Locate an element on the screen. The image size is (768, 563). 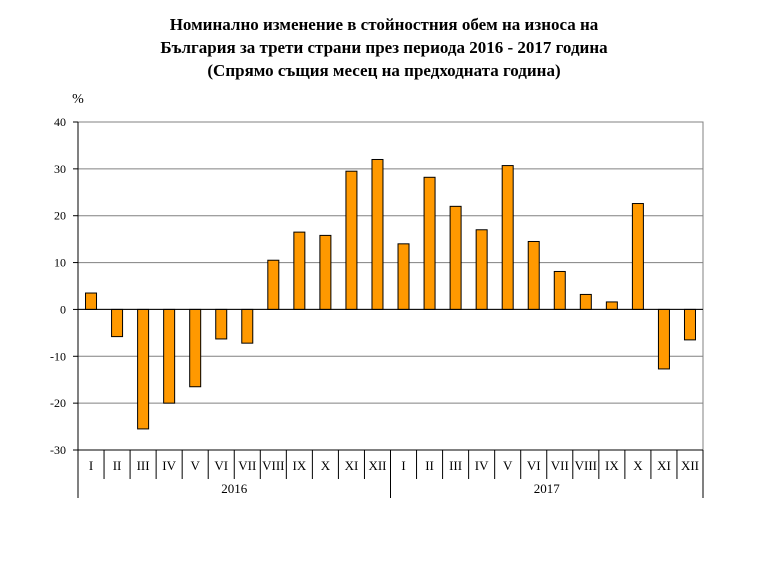
y-tick-label: 10 is located at coordinates (60, 263).